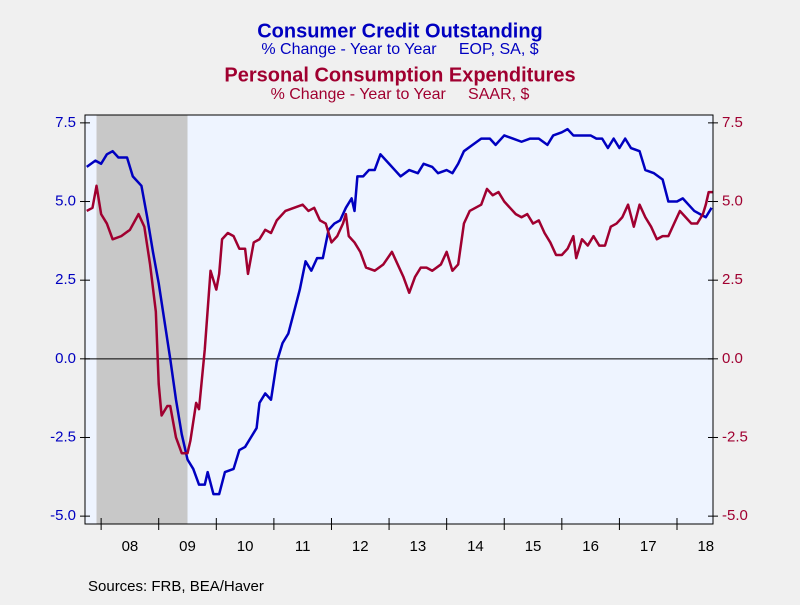 The image size is (800, 605). What do you see at coordinates (399, 49) in the screenshot?
I see `subtitle: % Change - Year to Year EOP, SA, $` at bounding box center [399, 49].